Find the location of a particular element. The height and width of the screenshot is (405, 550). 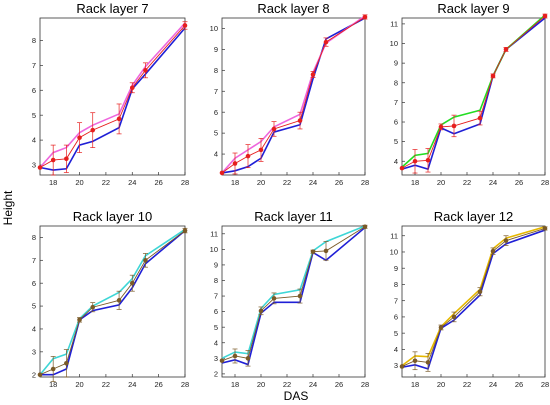

chart-panel: Rack layer 8 18 20 22 24 26 28 4 5 6 7 8 9 10 is located at coordinates (290, 94).